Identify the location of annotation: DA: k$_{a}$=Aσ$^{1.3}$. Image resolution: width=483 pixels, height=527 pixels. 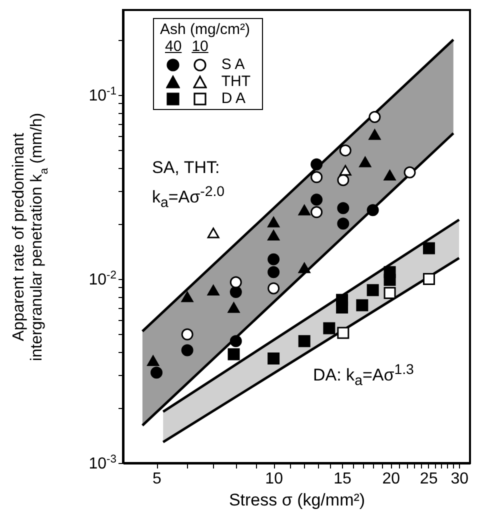
(363, 376).